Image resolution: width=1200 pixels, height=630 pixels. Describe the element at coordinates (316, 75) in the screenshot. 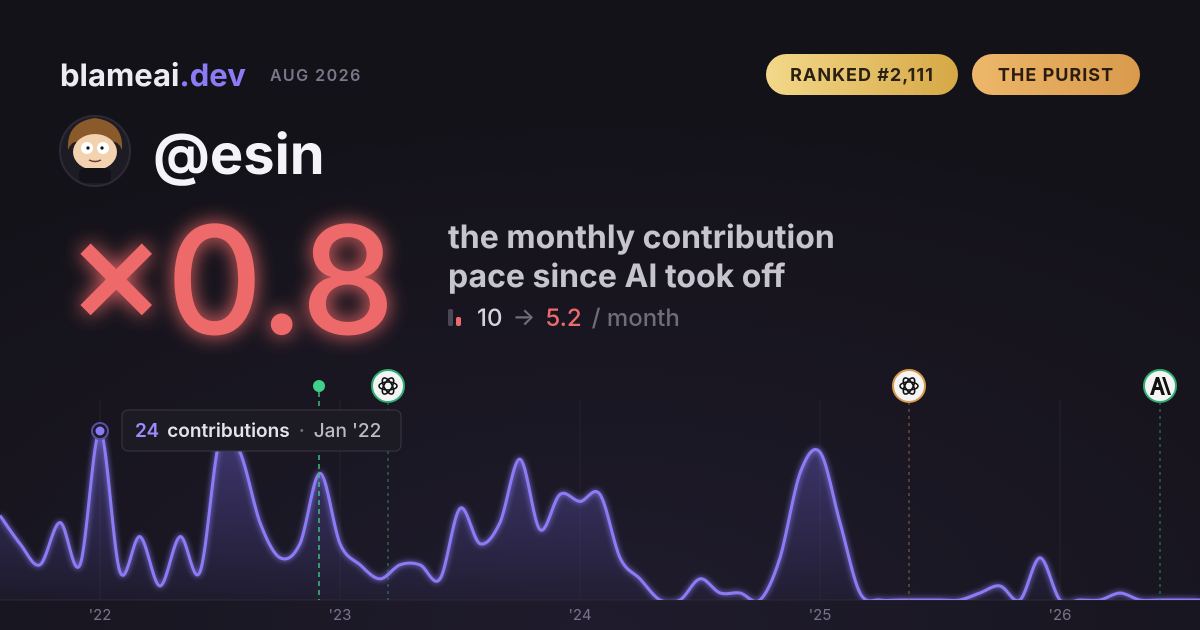

I see `date: AUG 2026` at that location.